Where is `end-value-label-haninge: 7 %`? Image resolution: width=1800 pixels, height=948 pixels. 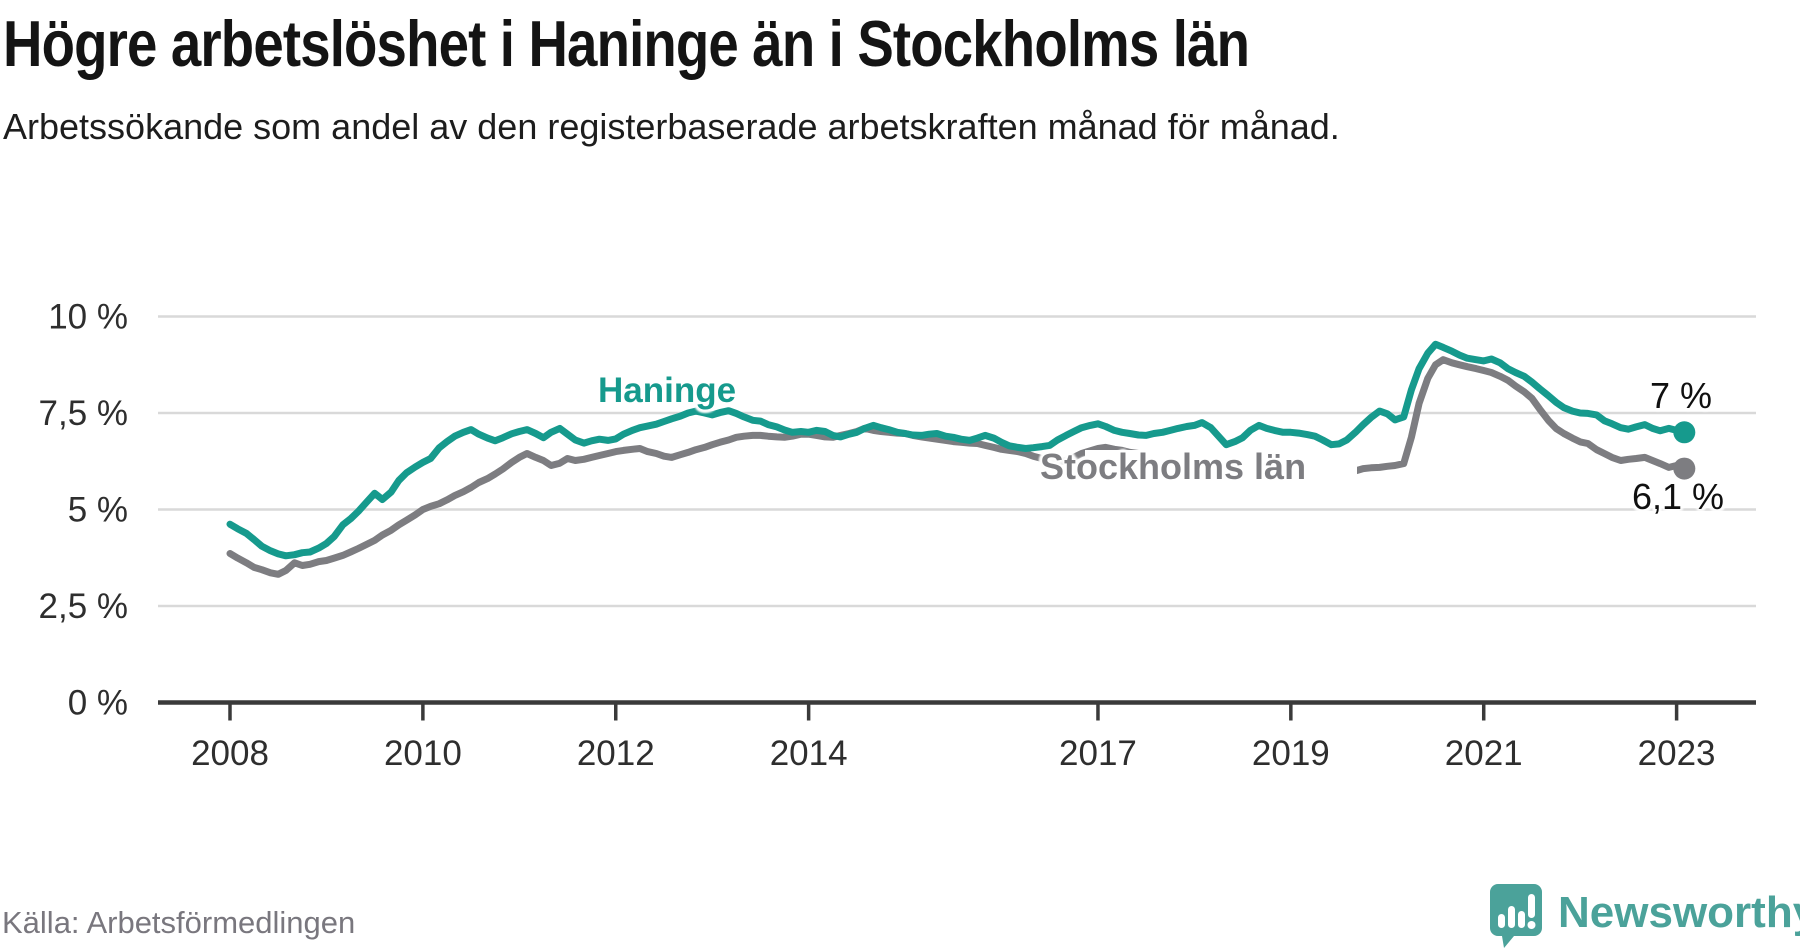
end-value-label-haninge: 7 % is located at coordinates (1681, 395).